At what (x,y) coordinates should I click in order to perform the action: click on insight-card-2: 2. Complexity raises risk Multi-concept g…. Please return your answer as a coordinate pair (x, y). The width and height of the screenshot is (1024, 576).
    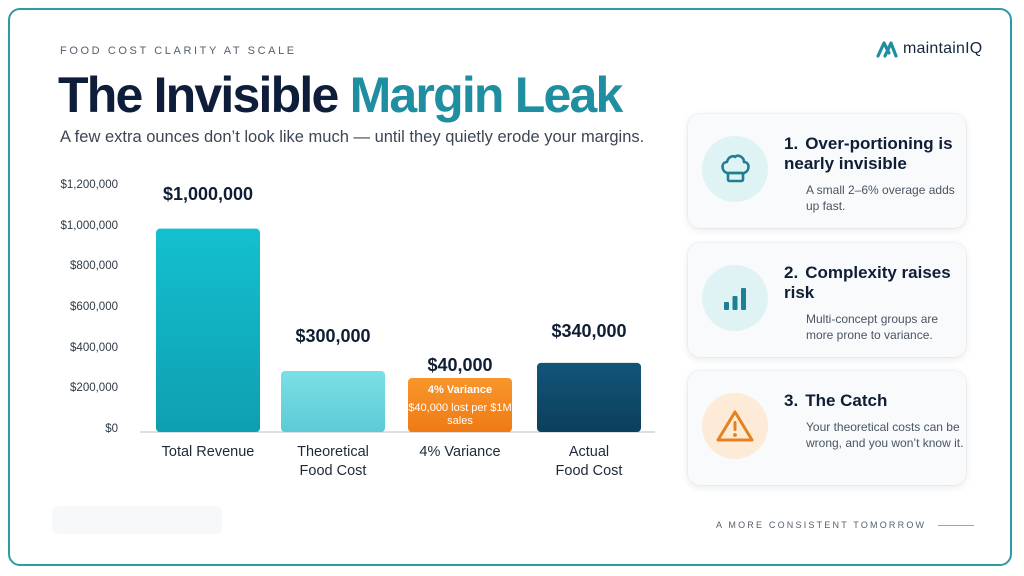
    Looking at the image, I should click on (827, 300).